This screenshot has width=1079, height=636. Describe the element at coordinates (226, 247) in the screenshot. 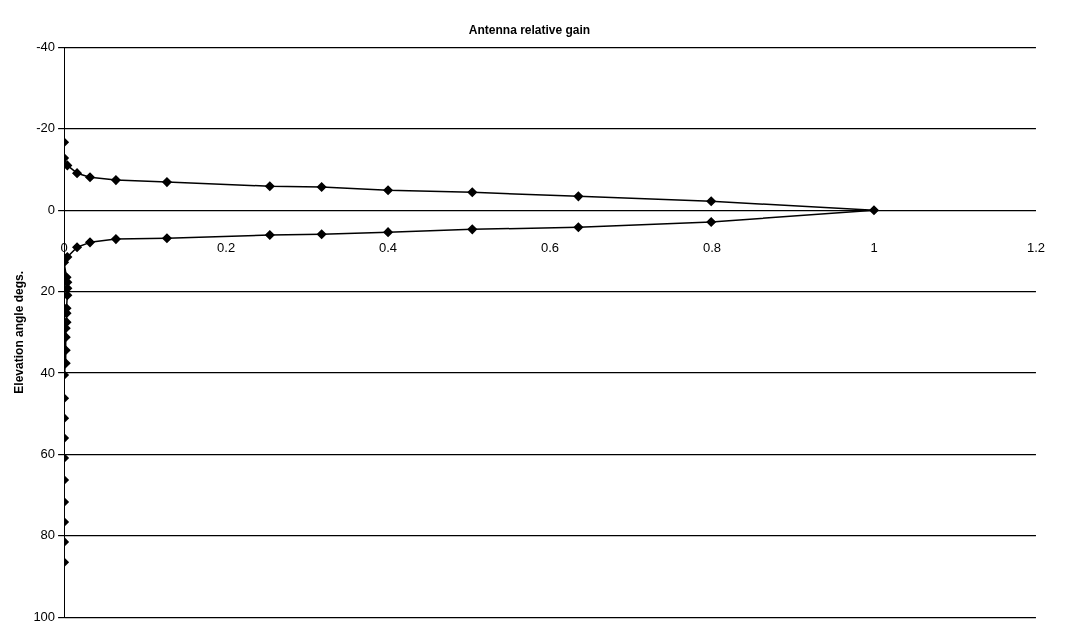

I see `x-tick-label: 0.2` at that location.